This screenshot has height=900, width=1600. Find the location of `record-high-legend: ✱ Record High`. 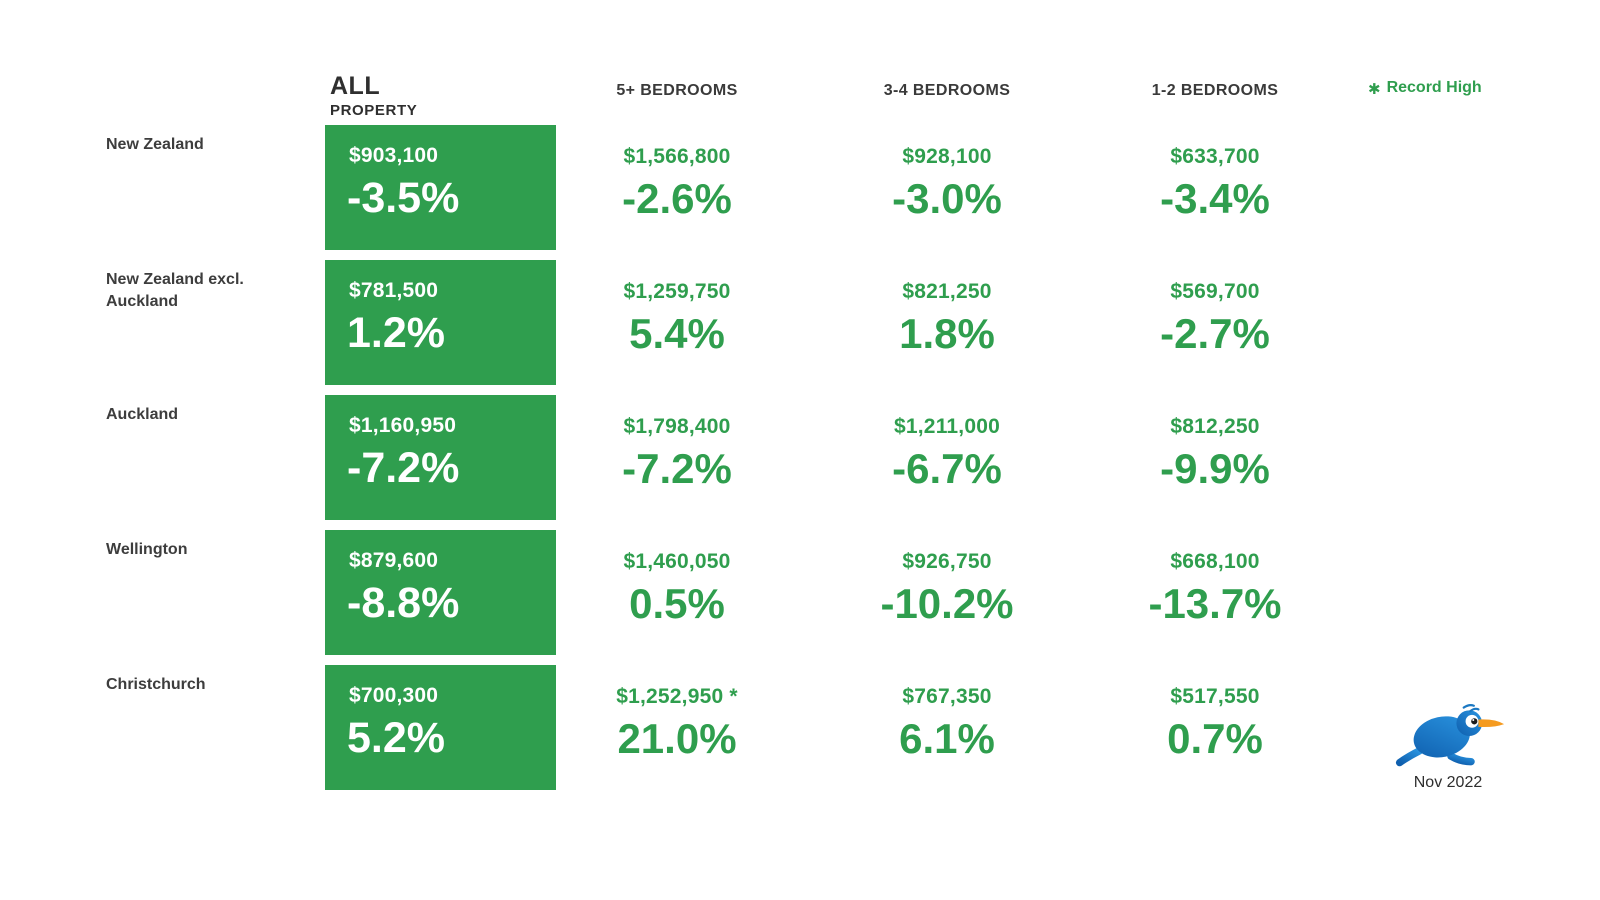

record-high-legend: ✱ Record High is located at coordinates (1425, 88).